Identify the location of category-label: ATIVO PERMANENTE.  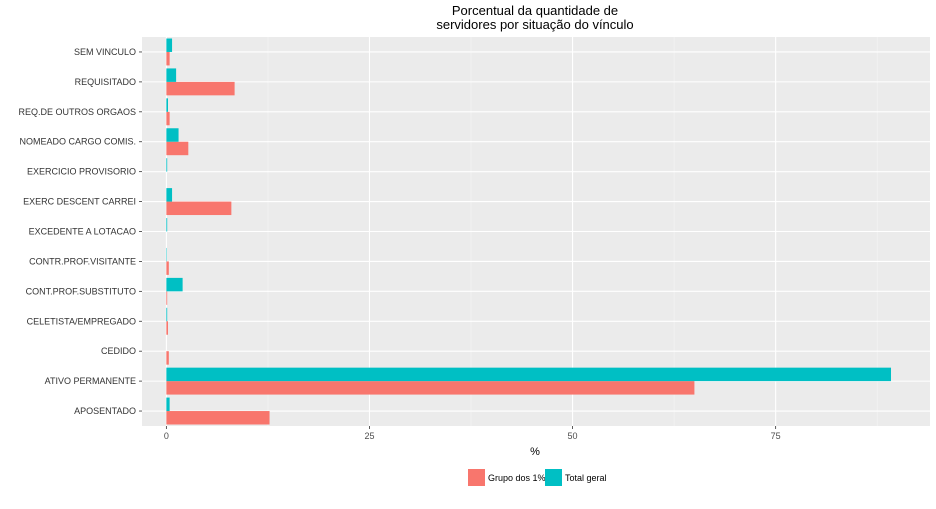
(90, 381).